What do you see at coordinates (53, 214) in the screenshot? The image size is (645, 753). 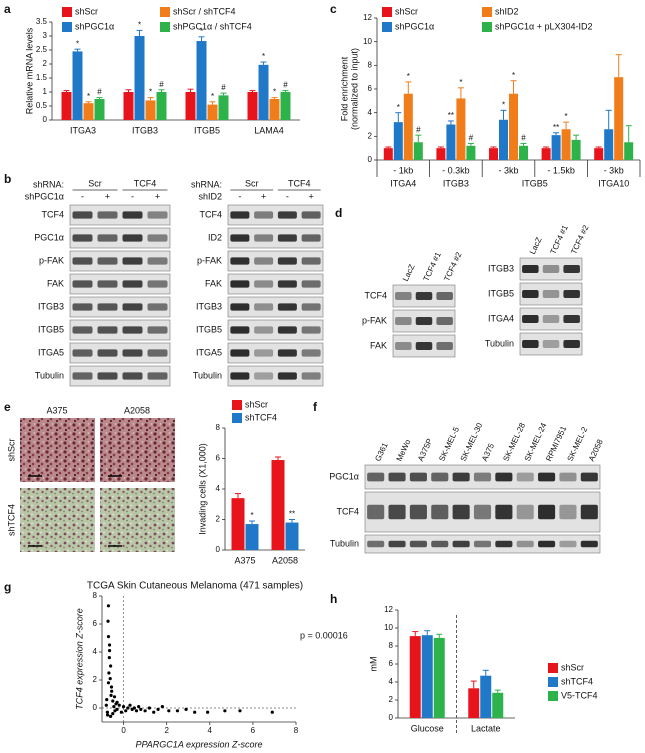 I see `row-label: TCF4` at bounding box center [53, 214].